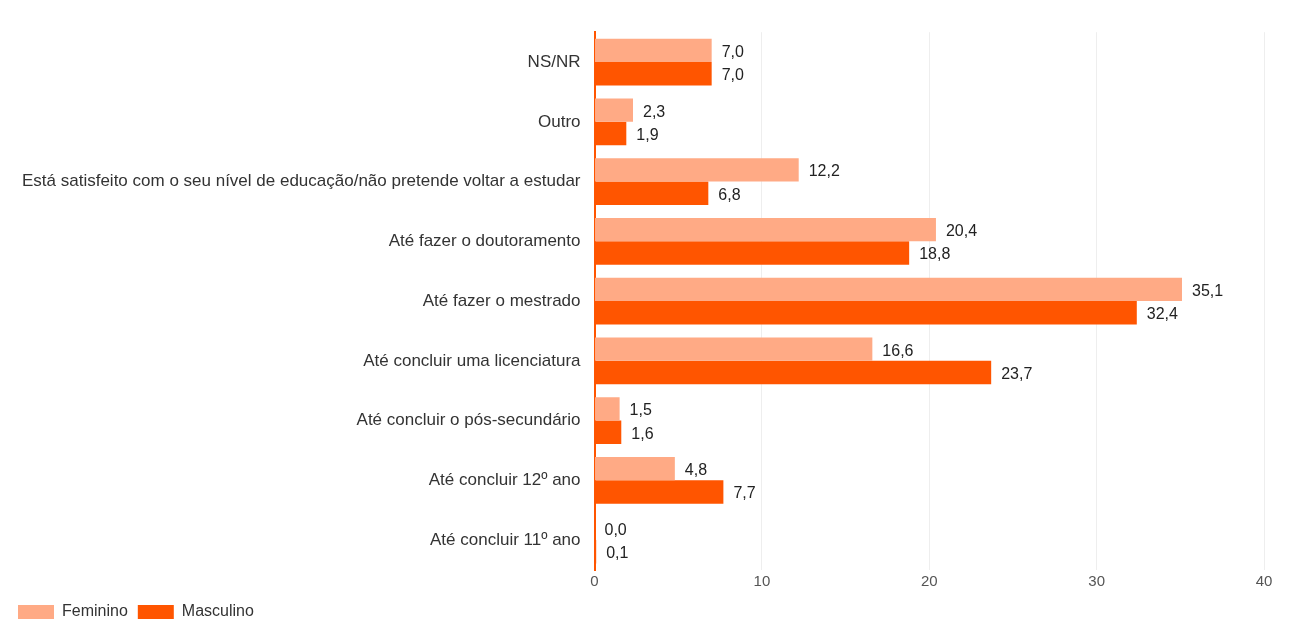  What do you see at coordinates (504, 480) in the screenshot?
I see `y-tick-label: Até concluir 12º ano` at bounding box center [504, 480].